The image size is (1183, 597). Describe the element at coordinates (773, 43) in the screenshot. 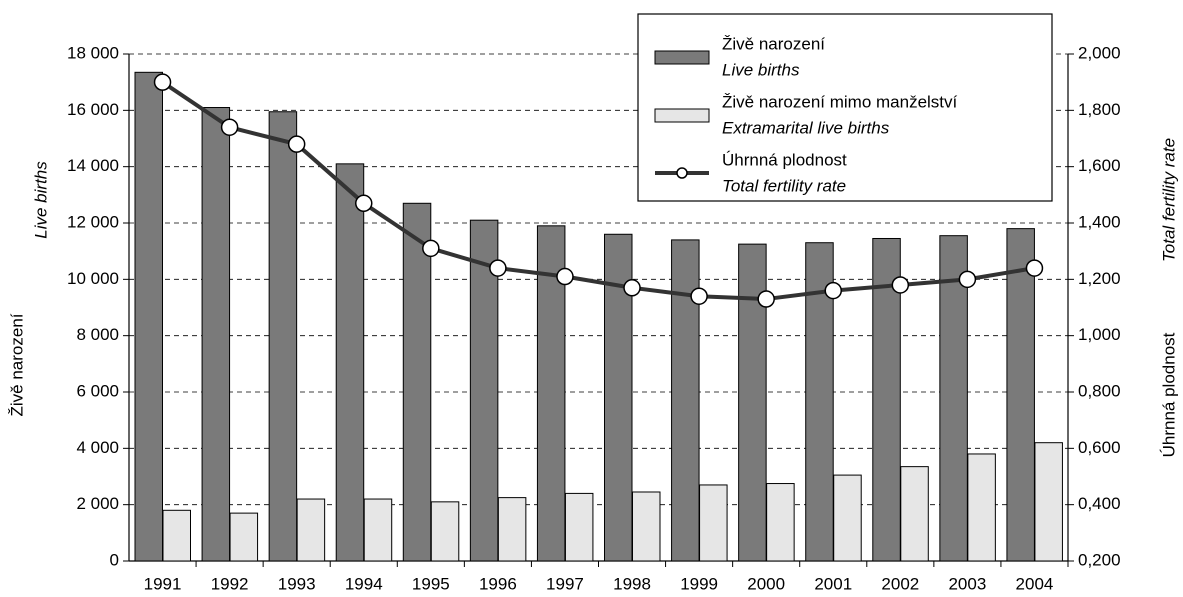

I see `legend-label: Živě narození` at that location.